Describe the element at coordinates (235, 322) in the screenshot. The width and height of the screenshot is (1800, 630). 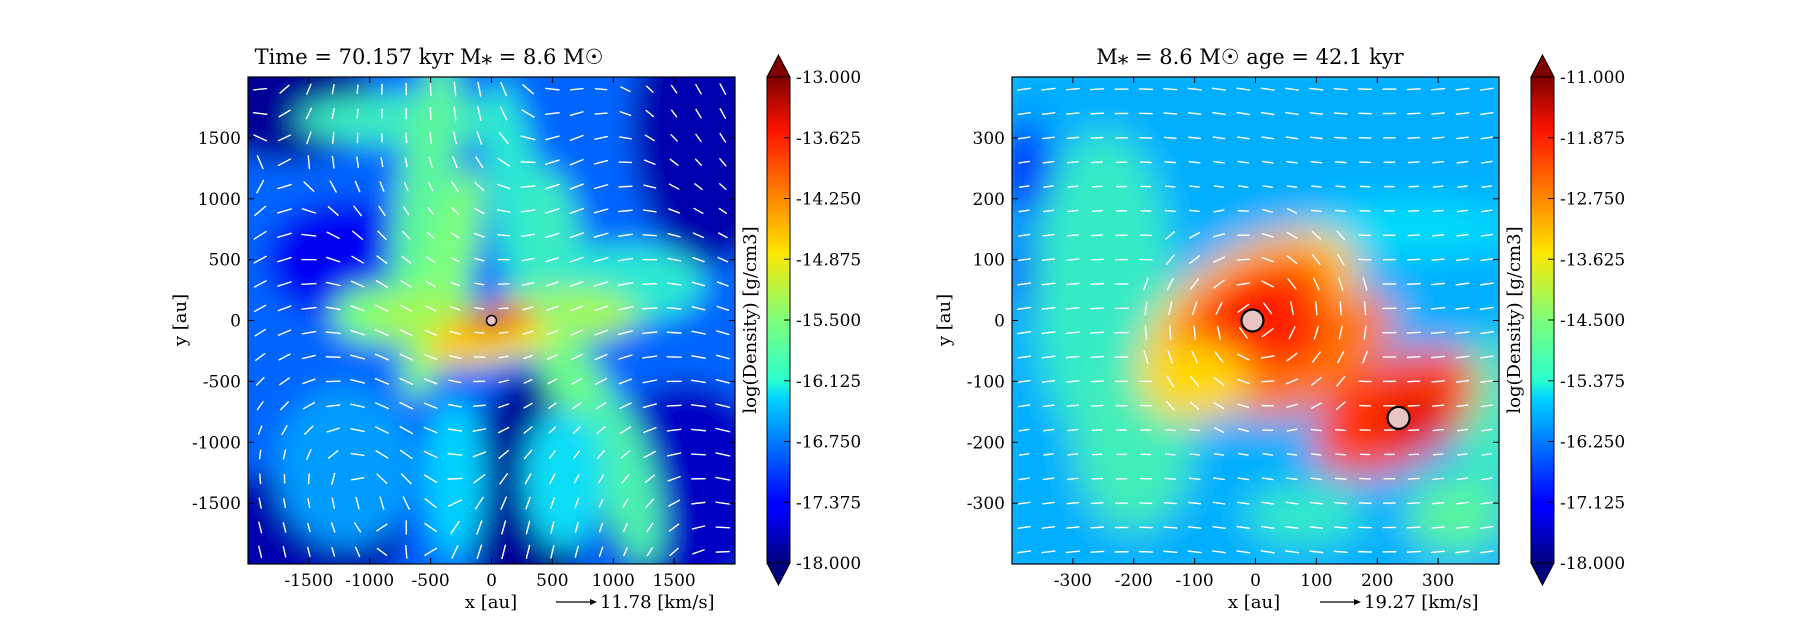
I see `y-tick-label: 0` at that location.